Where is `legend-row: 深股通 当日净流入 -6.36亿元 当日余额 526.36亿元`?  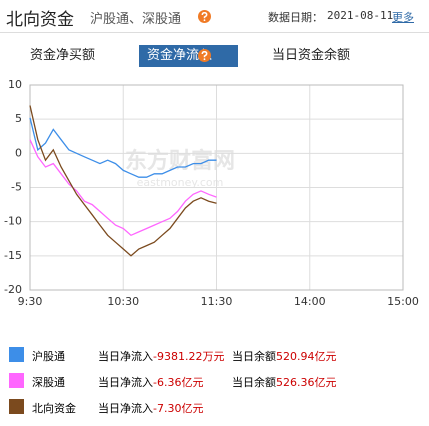 legend-row: 深股通 当日净流入 -6.36亿元 当日余额 526.36亿元 is located at coordinates (214, 381).